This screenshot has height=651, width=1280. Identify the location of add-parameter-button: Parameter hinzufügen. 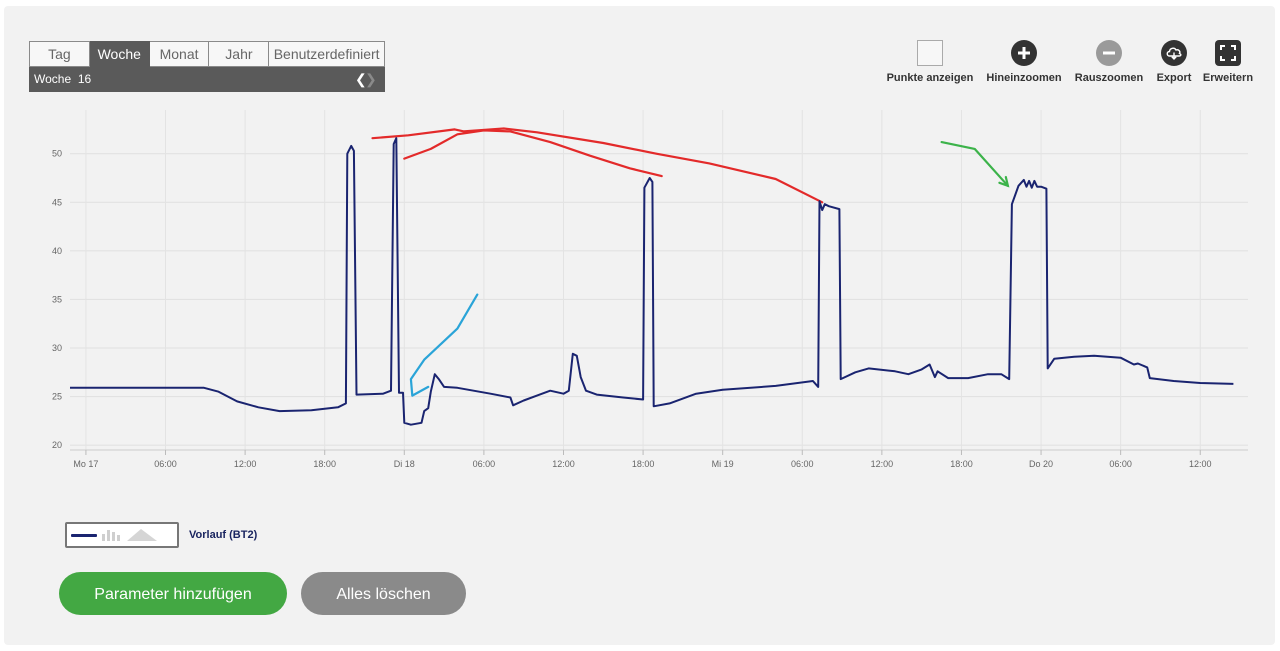
(173, 593).